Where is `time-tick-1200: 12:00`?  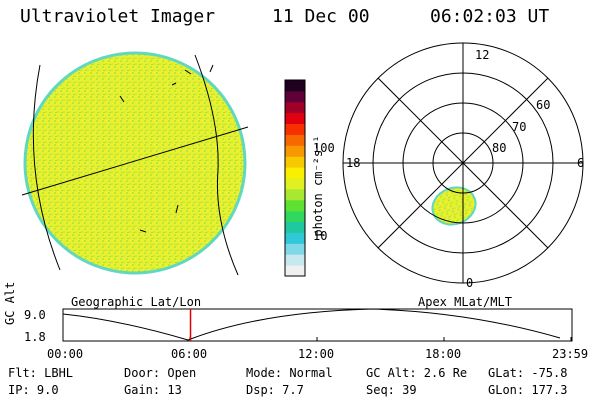
time-tick-1200: 12:00 is located at coordinates (316, 354).